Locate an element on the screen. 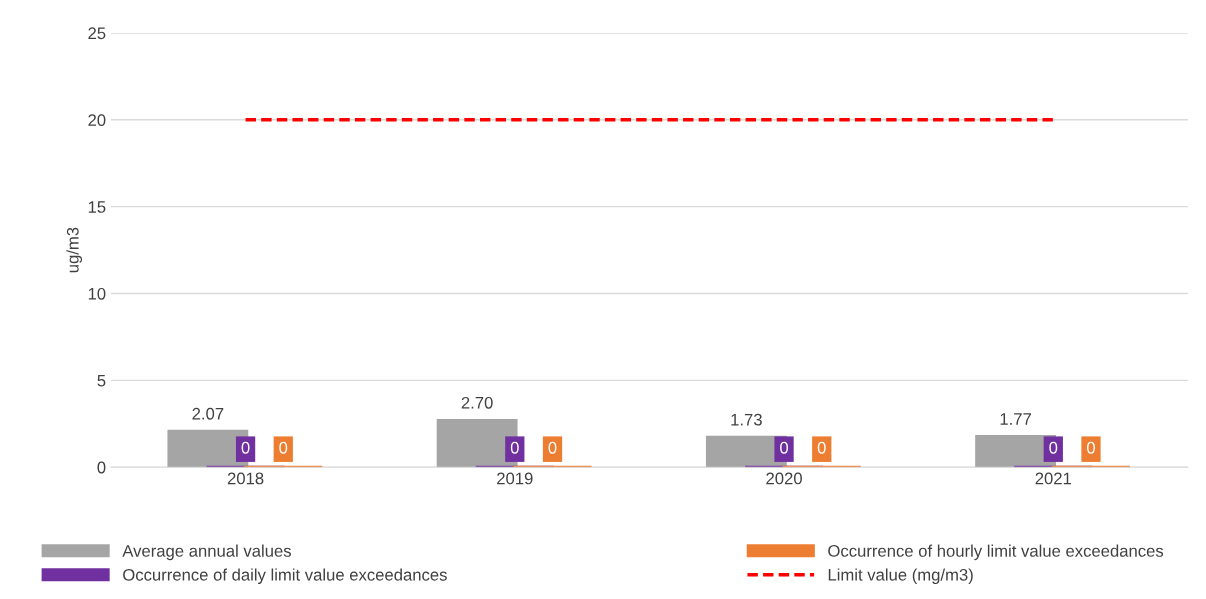 The height and width of the screenshot is (599, 1206). data-label: 2.70 is located at coordinates (477, 402).